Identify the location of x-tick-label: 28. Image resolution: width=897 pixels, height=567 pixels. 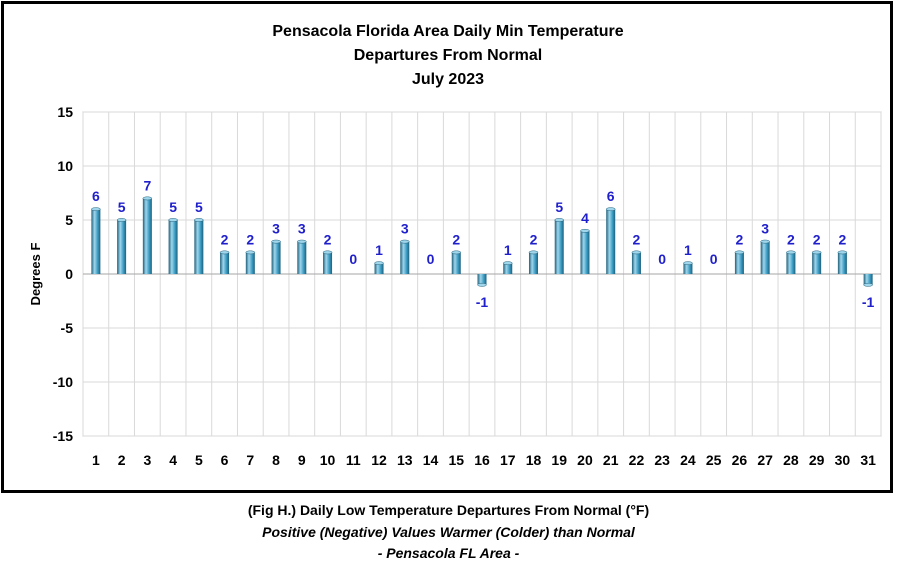
(791, 460).